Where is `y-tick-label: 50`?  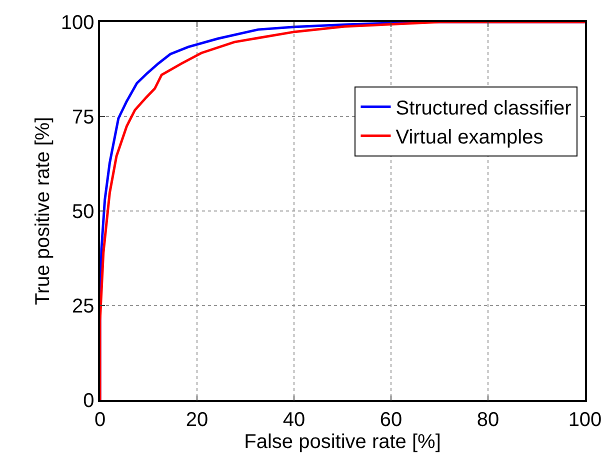
y-tick-label: 50 is located at coordinates (83, 212).